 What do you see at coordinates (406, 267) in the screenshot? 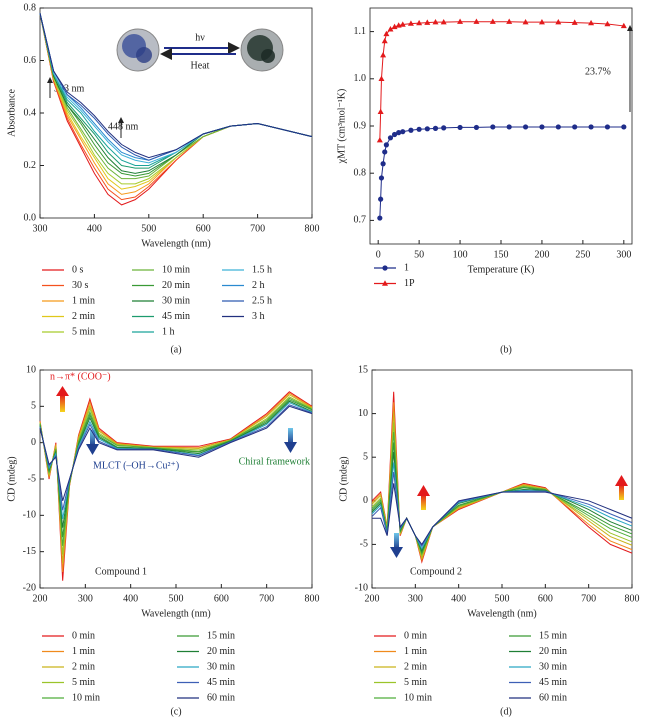
I see `legend-label: 1` at bounding box center [406, 267].